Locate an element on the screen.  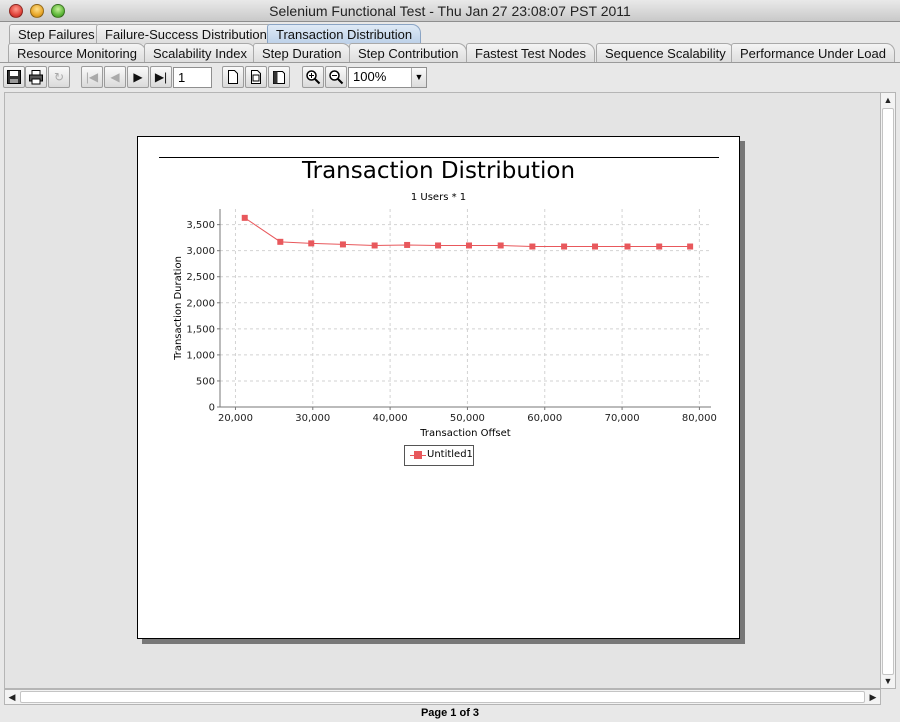
next-page-button: ▶ is located at coordinates (138, 77).